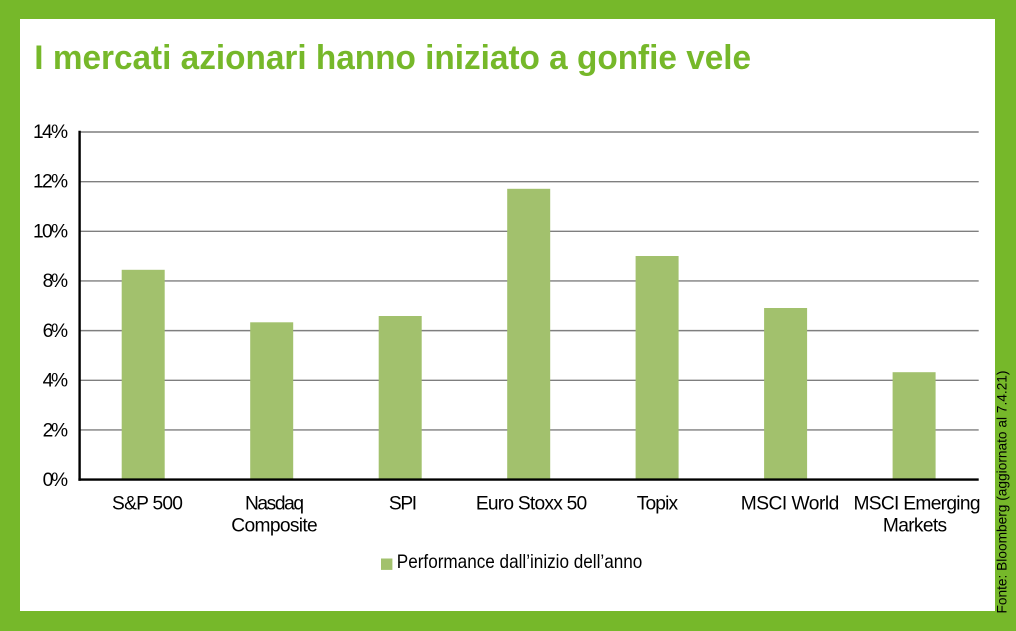 Image resolution: width=1016 pixels, height=631 pixels. I want to click on svg-text: MSCI World, so click(790, 503).